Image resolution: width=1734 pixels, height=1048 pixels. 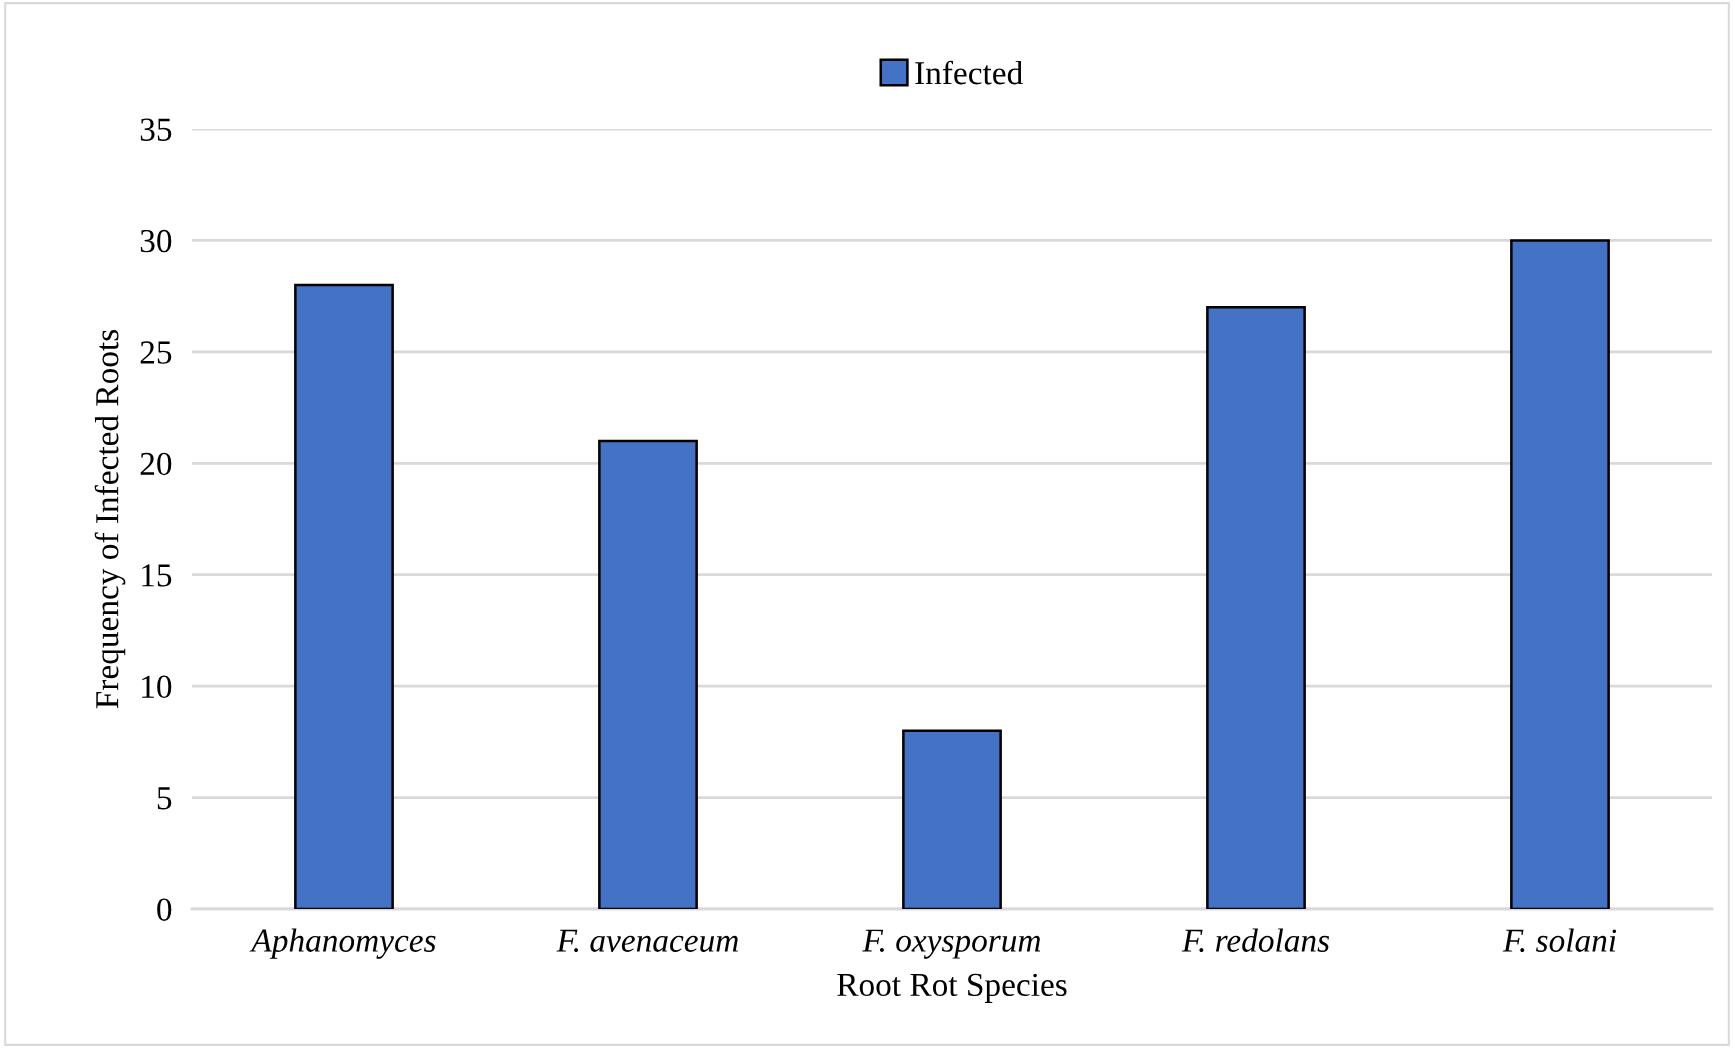 I want to click on y-tick-label: 10, so click(x=157, y=687).